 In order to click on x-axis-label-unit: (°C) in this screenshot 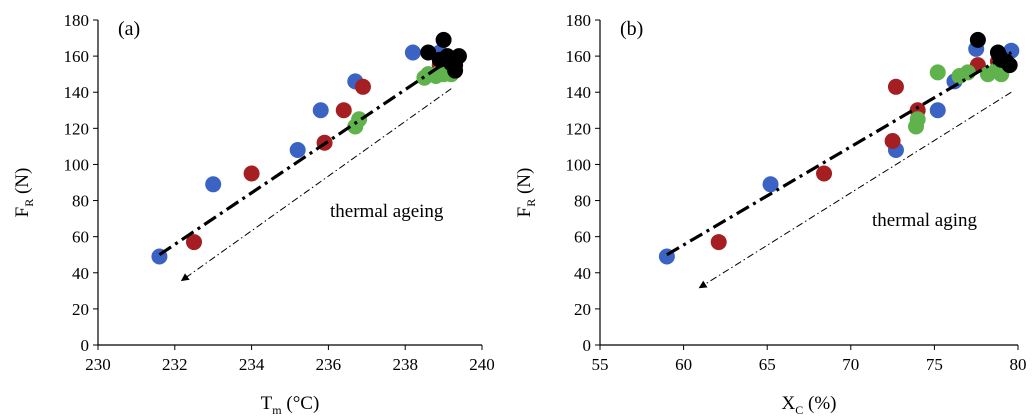, I will do `click(301, 403)`.